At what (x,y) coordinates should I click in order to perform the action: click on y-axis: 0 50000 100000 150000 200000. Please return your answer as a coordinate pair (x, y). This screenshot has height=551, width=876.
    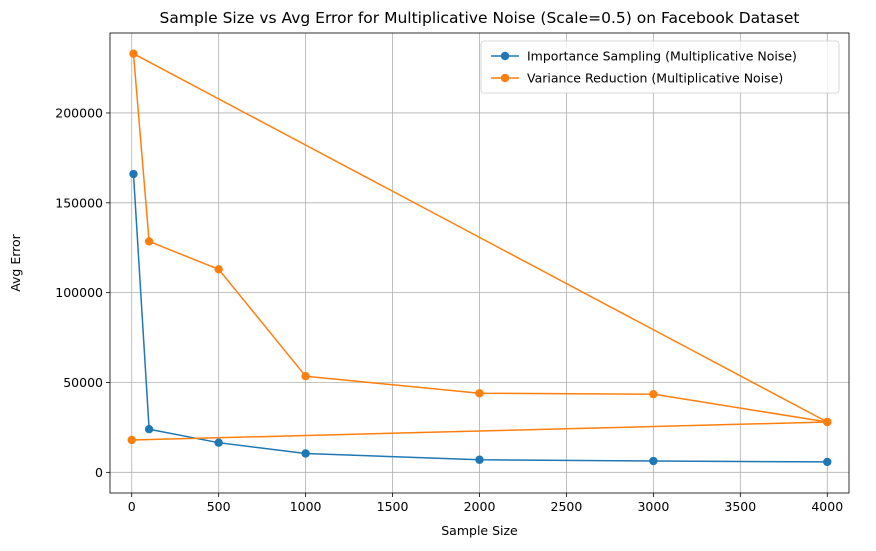
    Looking at the image, I should click on (82, 292).